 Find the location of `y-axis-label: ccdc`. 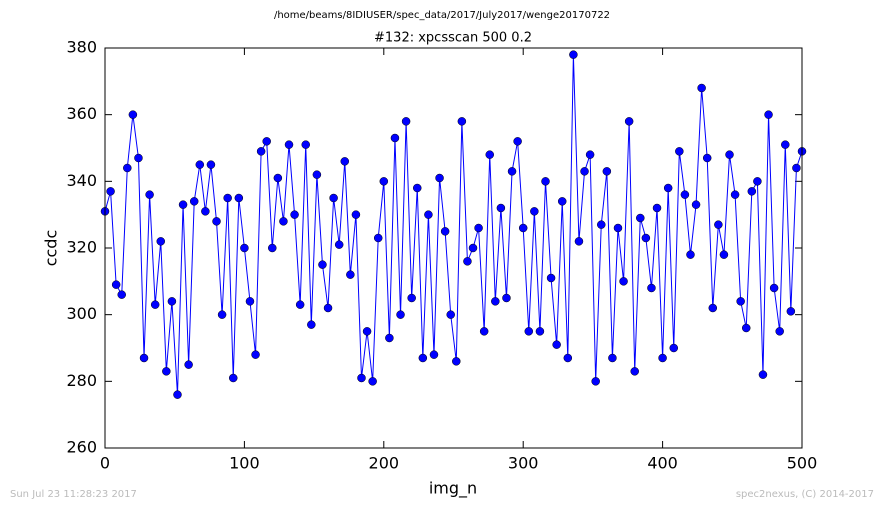

y-axis-label: ccdc is located at coordinates (51, 248).